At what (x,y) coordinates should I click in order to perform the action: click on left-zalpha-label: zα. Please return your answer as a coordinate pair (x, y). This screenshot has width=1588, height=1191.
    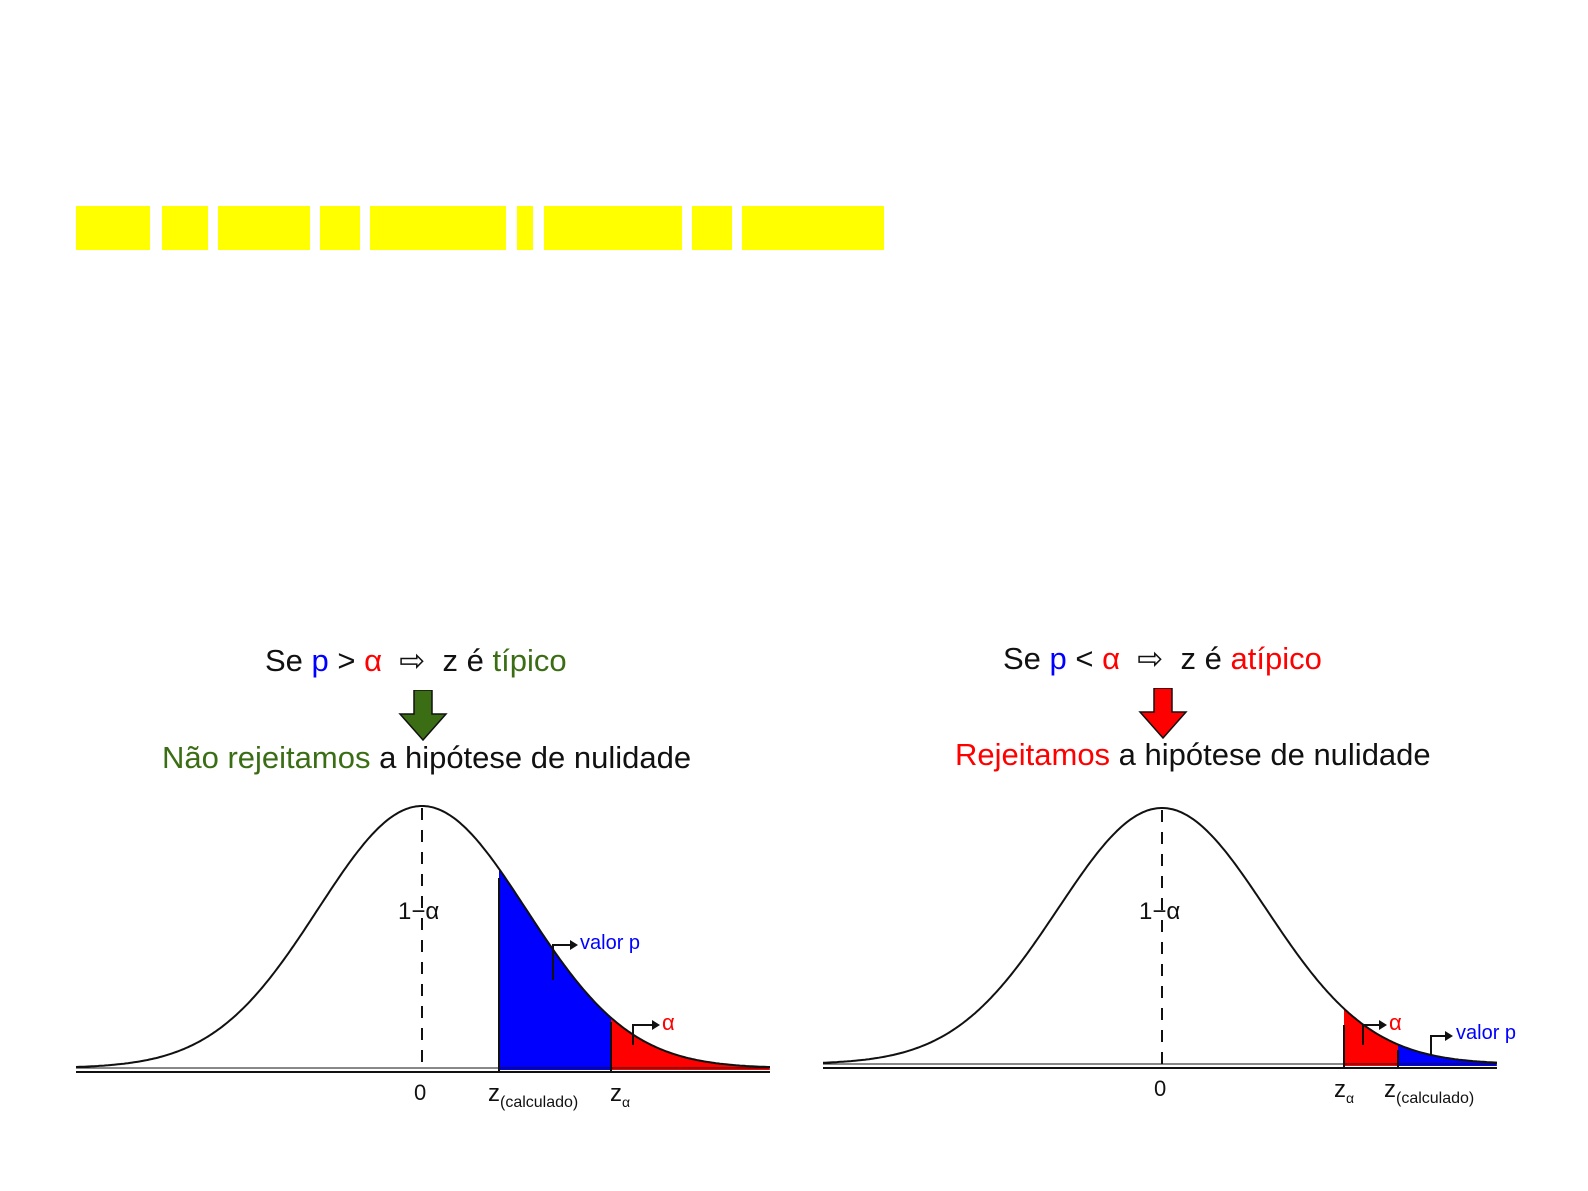
    Looking at the image, I should click on (620, 1095).